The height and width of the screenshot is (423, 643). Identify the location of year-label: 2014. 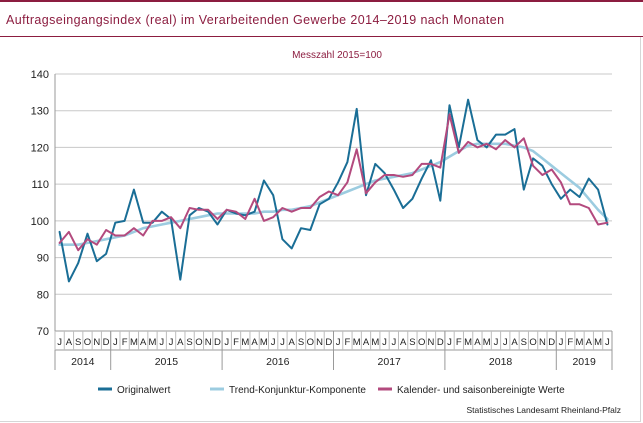
(83, 362).